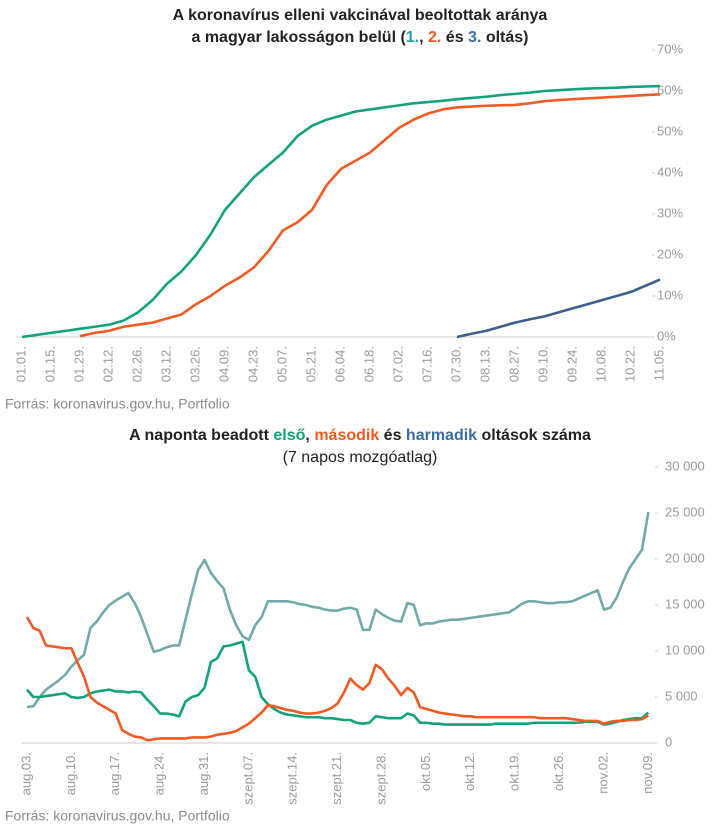  Describe the element at coordinates (70, 773) in the screenshot. I see `x-tick-label: aug.10.` at that location.